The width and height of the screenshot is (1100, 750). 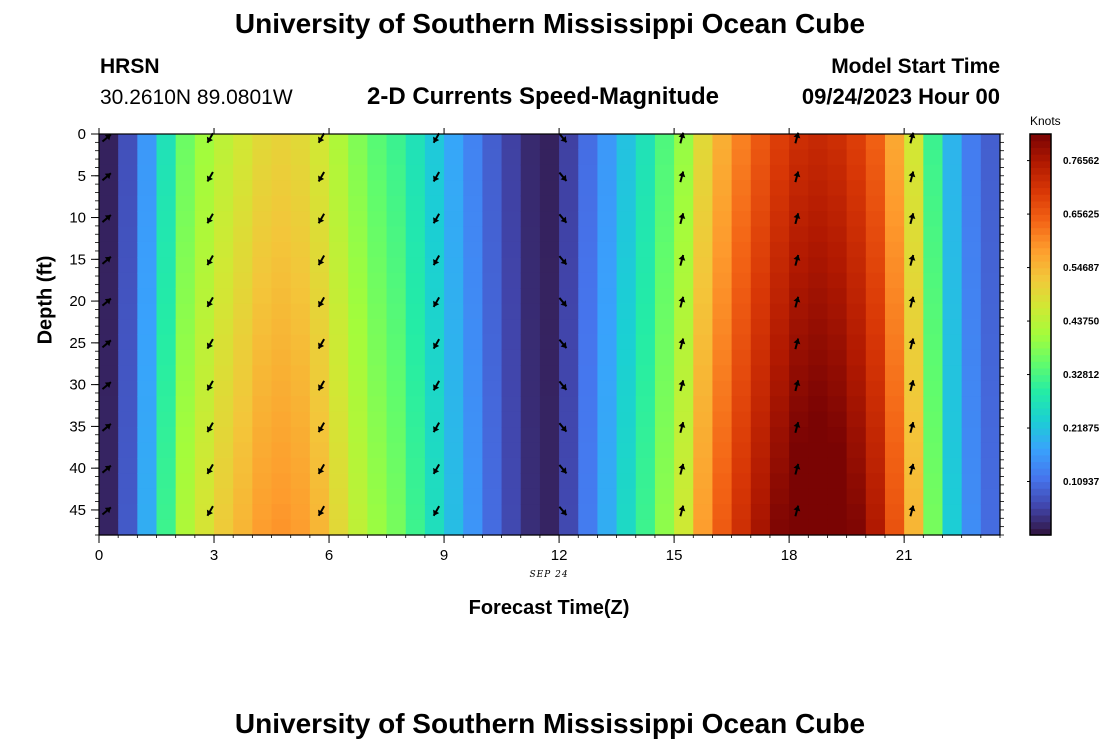 What do you see at coordinates (1040, 334) in the screenshot?
I see `colorbar-frame` at bounding box center [1040, 334].